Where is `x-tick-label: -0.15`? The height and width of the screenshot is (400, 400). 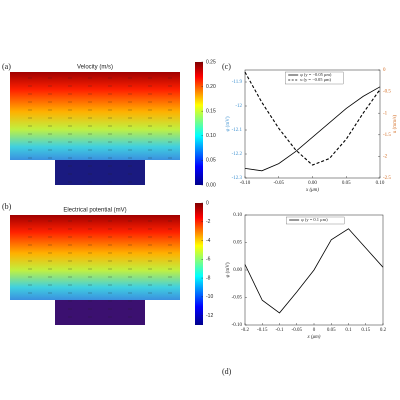
x-tick-label: -0.15 is located at coordinates (262, 330).